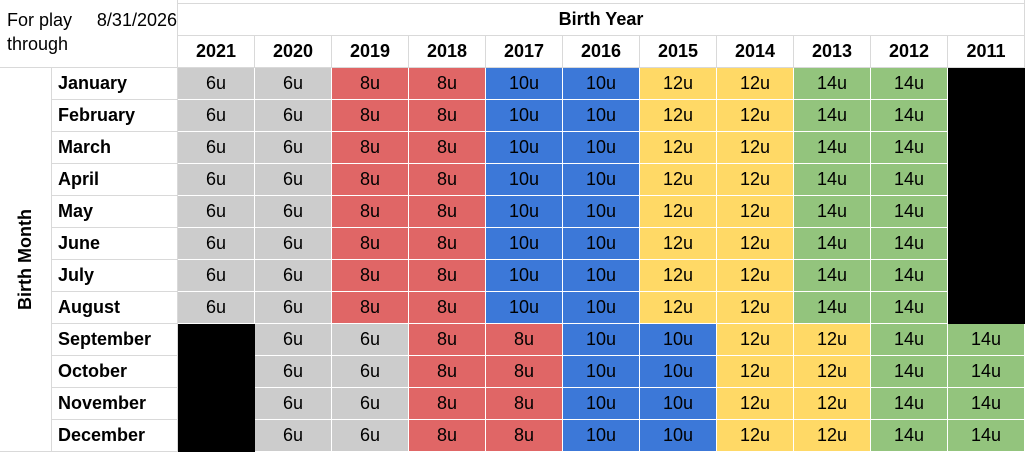 Image resolution: width=1025 pixels, height=452 pixels. Describe the element at coordinates (115, 116) in the screenshot. I see `month-label-february: February` at that location.